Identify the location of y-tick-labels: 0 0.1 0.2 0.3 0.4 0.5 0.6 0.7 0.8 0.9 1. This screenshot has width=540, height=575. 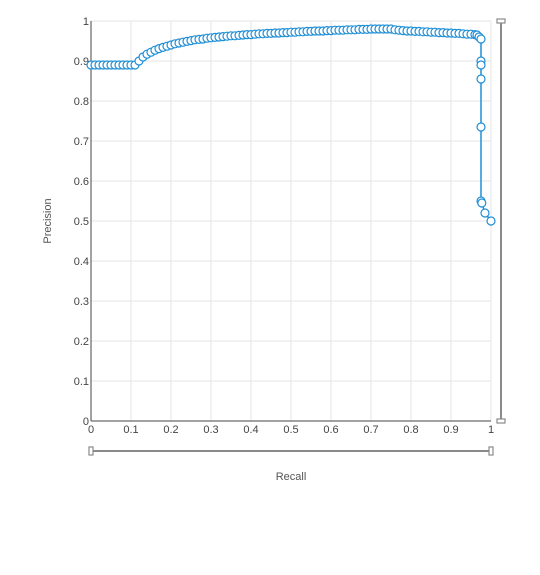
(81, 222).